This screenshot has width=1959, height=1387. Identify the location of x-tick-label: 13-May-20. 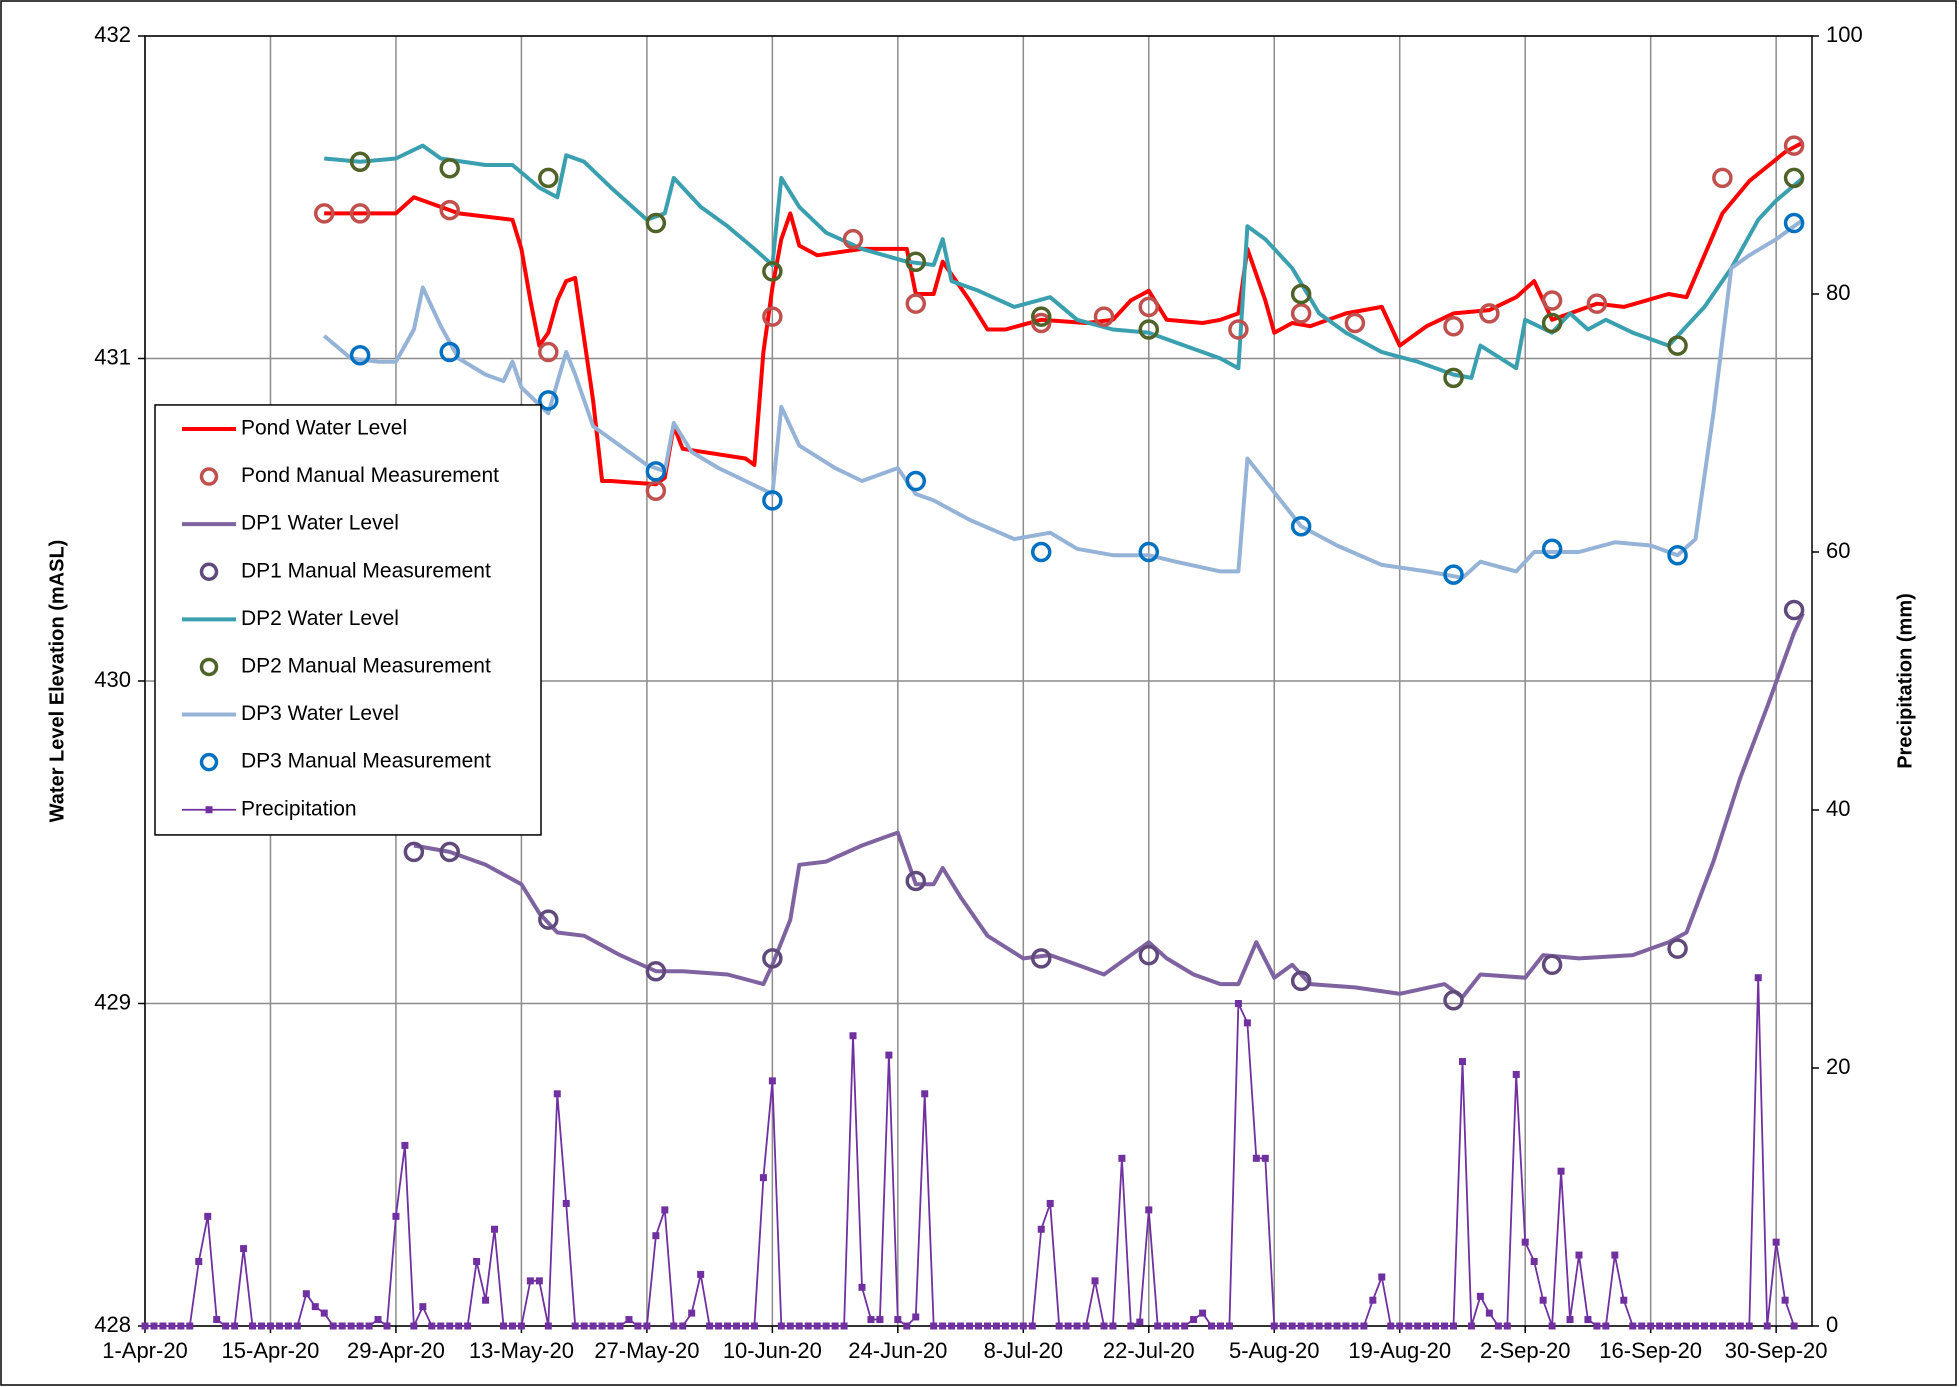
(521, 1350).